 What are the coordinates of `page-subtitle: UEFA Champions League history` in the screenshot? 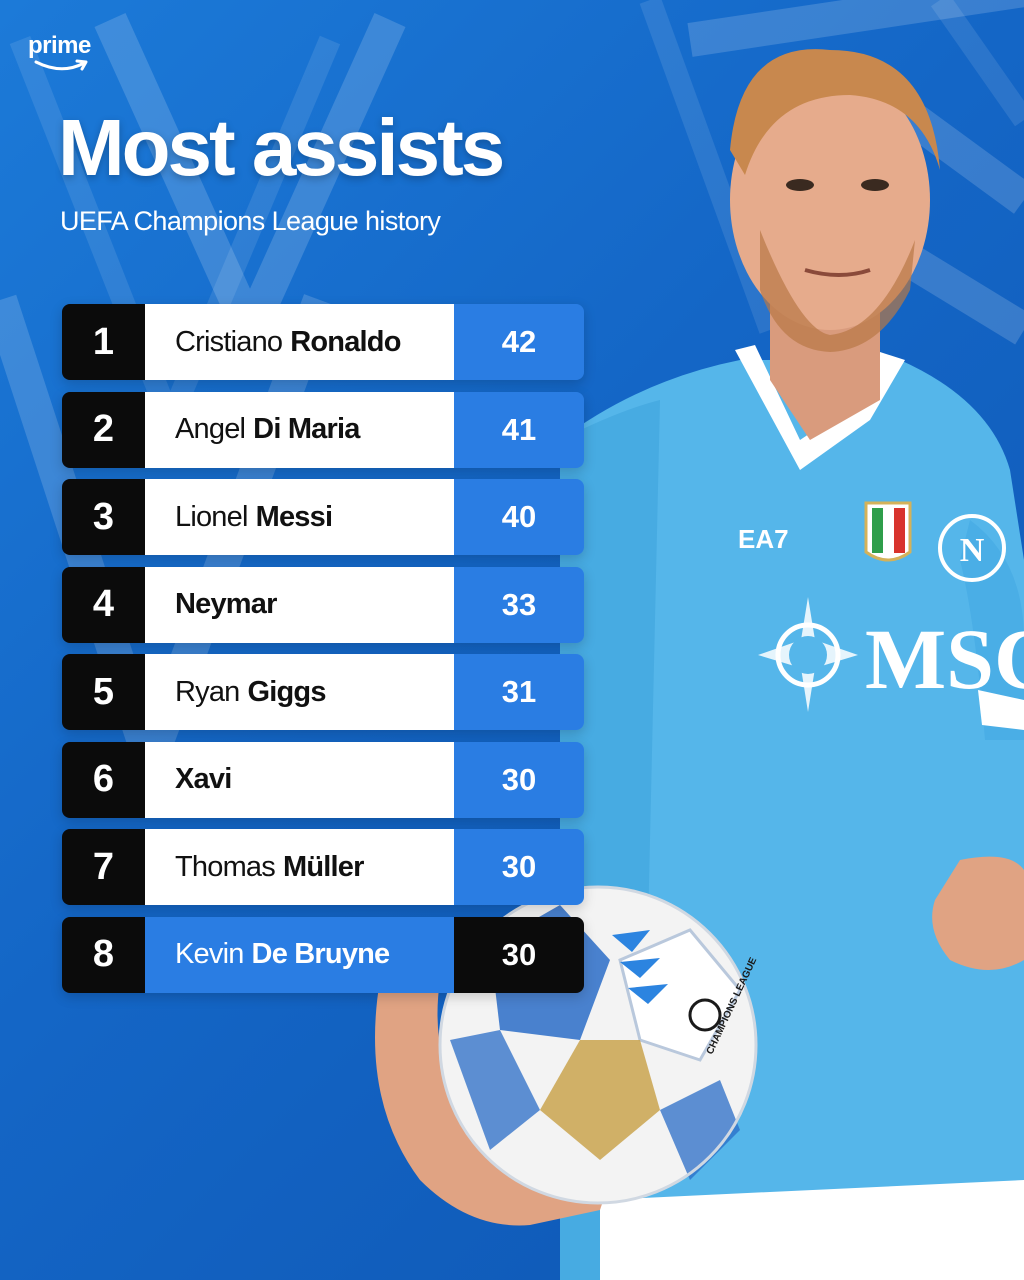 It's located at (250, 221).